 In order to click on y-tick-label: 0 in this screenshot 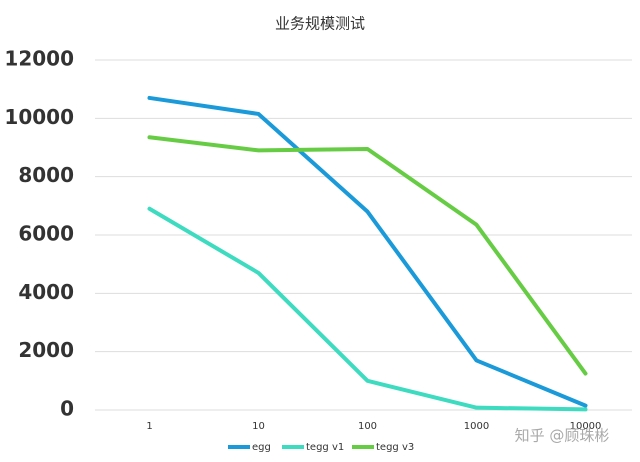, I will do `click(67, 409)`.